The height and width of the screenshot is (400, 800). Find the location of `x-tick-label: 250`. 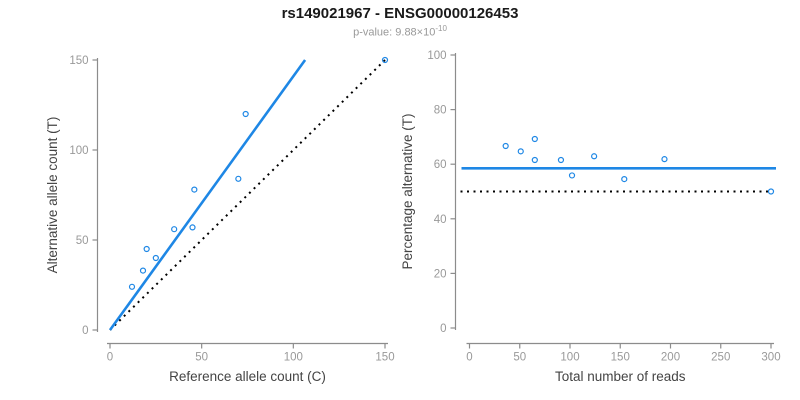

x-tick-label: 250 is located at coordinates (720, 358).